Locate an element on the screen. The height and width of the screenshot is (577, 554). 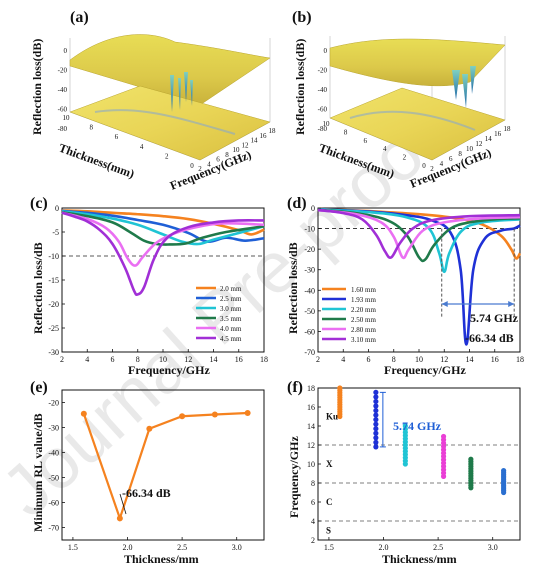
panel-a-spikes is located at coordinates (181, 92).